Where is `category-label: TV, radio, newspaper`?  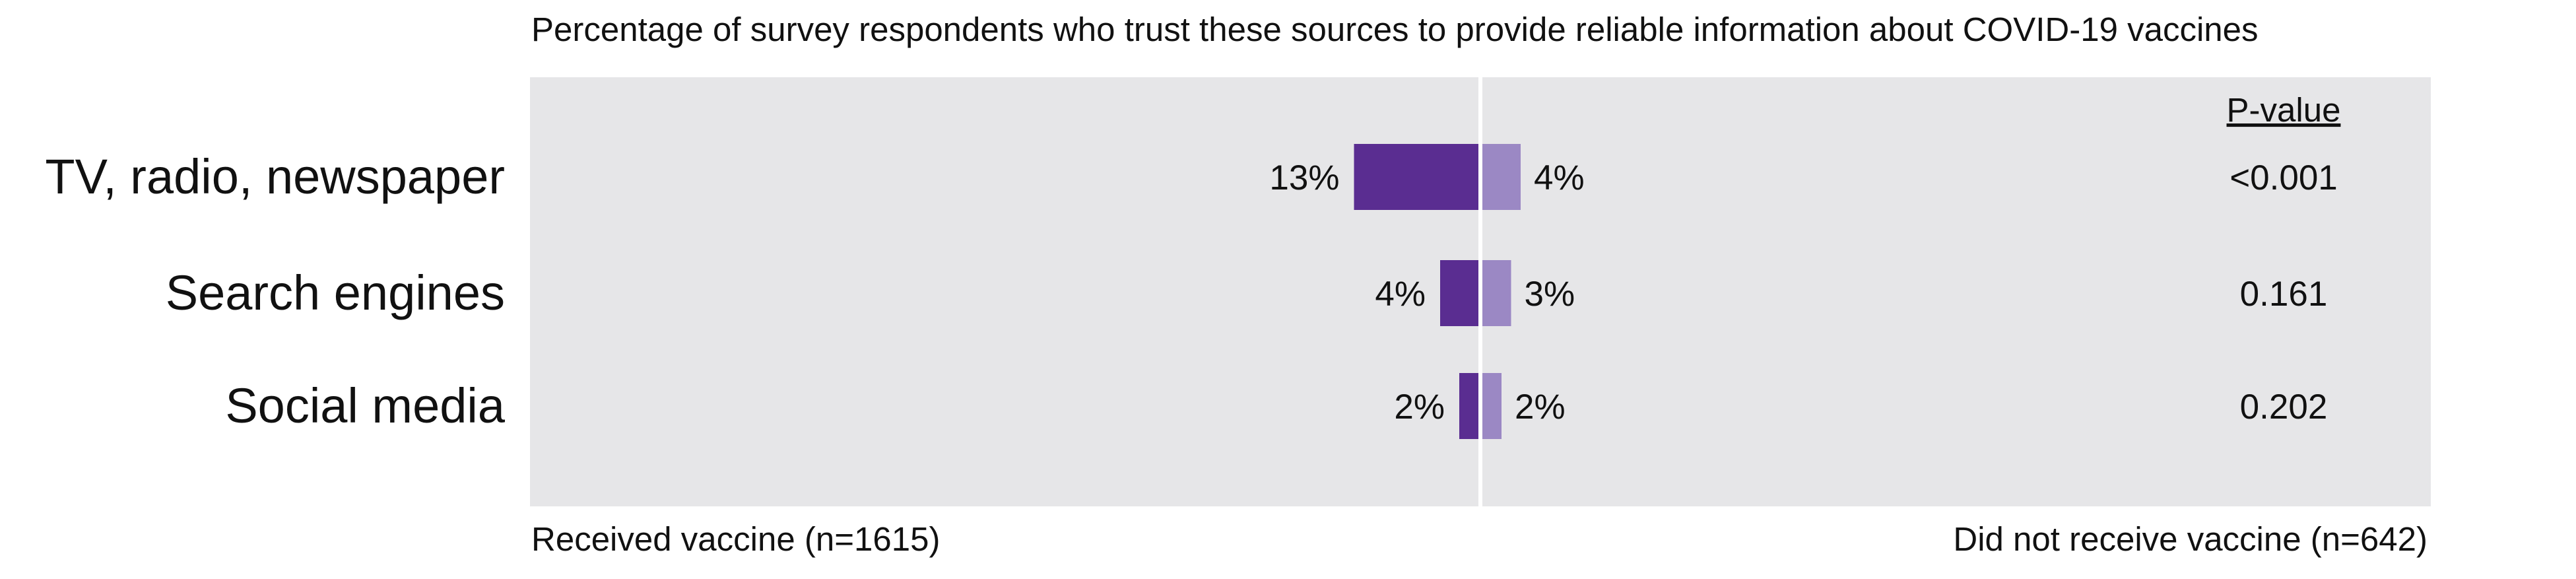 category-label: TV, radio, newspaper is located at coordinates (275, 176).